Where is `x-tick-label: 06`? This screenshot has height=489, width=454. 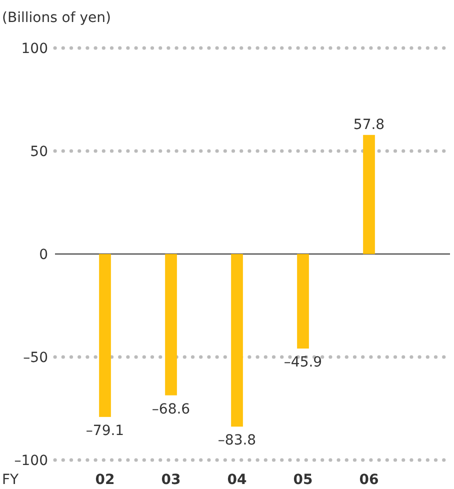 x-tick-label: 06 is located at coordinates (369, 480).